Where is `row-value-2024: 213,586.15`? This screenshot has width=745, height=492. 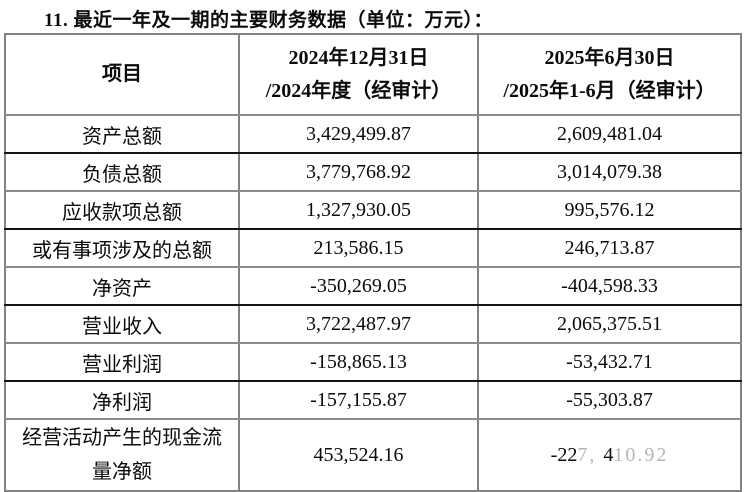 row-value-2024: 213,586.15 is located at coordinates (358, 248).